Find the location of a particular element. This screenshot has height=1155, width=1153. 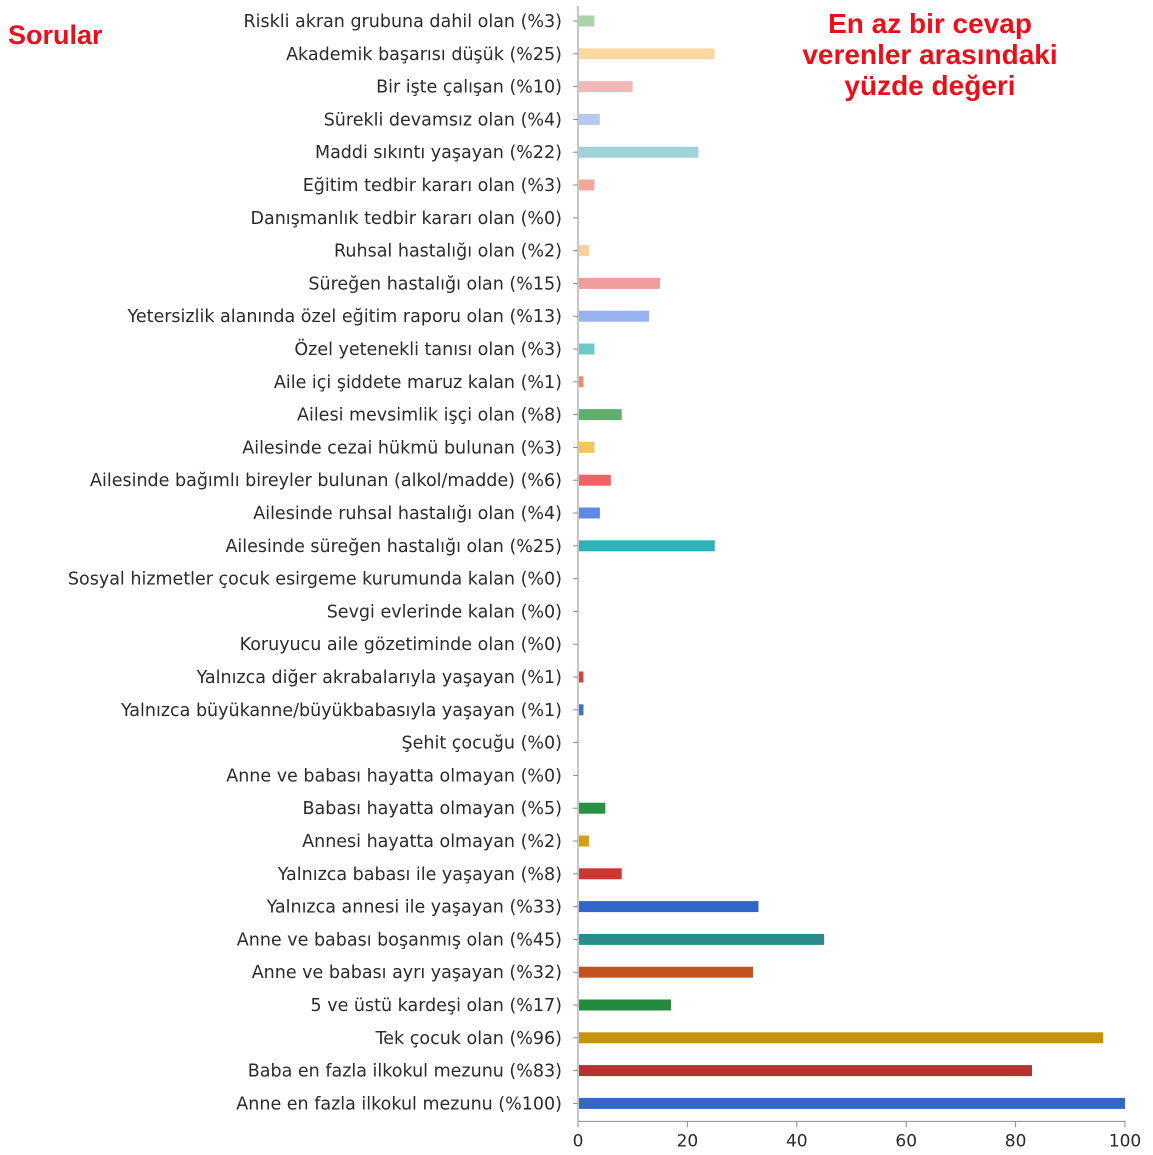

category-label: Ailesinde süreğen hastalığı olan (%25) is located at coordinates (393, 547).